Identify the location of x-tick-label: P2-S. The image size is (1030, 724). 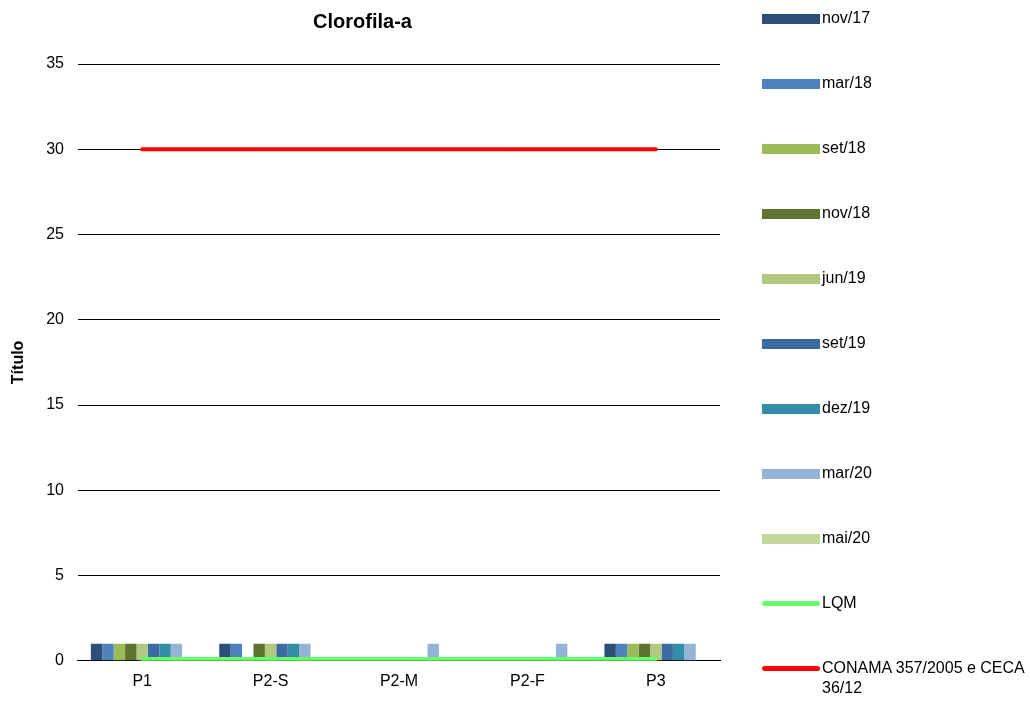
(270, 680).